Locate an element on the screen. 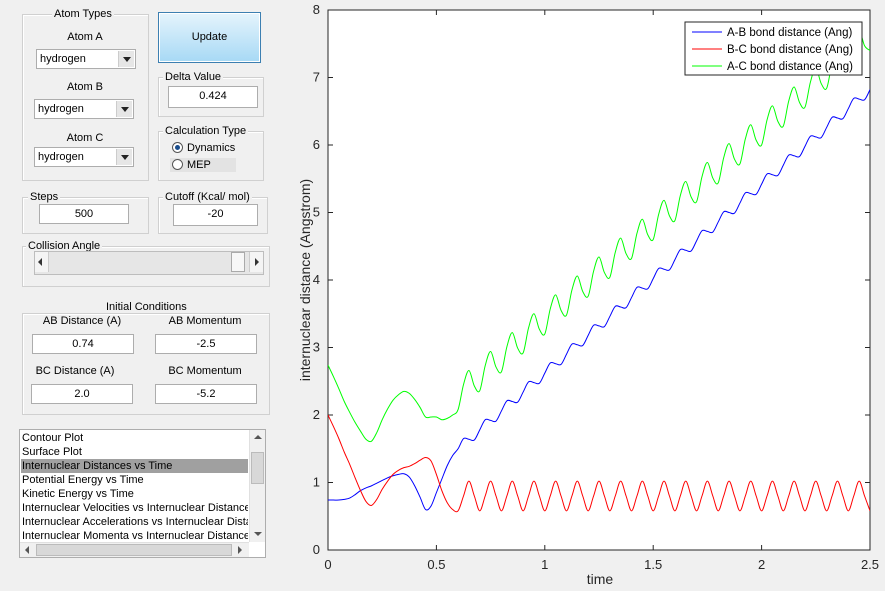 This screenshot has height=591, width=885. group-title: Steps is located at coordinates (44, 197).